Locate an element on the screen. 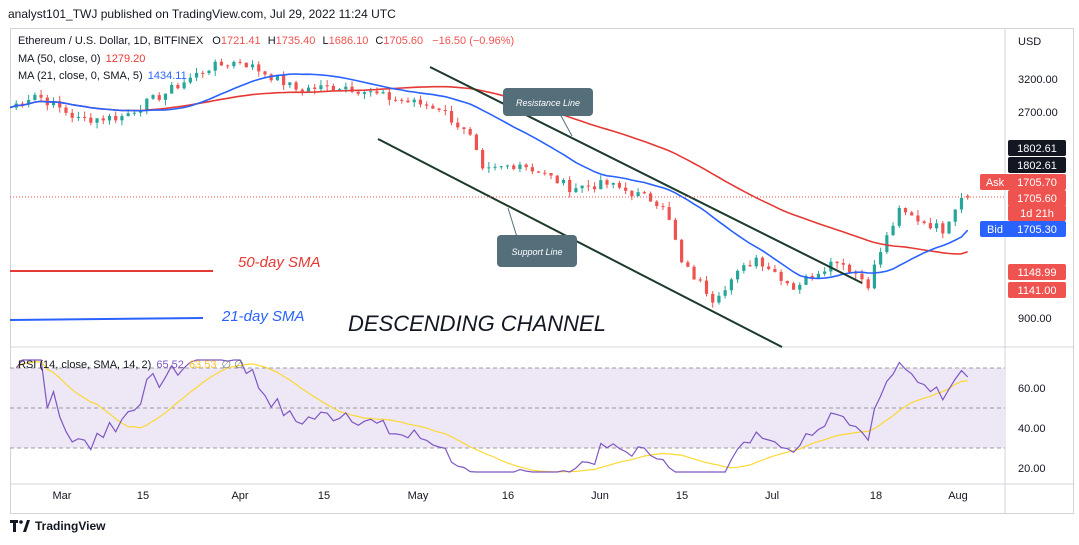  price-badge: Bid is located at coordinates (995, 229).